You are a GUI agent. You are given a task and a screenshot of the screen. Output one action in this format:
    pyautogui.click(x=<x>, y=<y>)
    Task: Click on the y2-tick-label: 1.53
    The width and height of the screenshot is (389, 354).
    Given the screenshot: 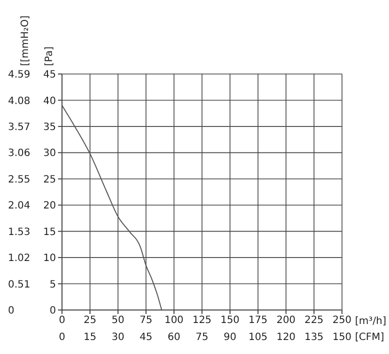 What is the action you would take?
    pyautogui.click(x=19, y=232)
    